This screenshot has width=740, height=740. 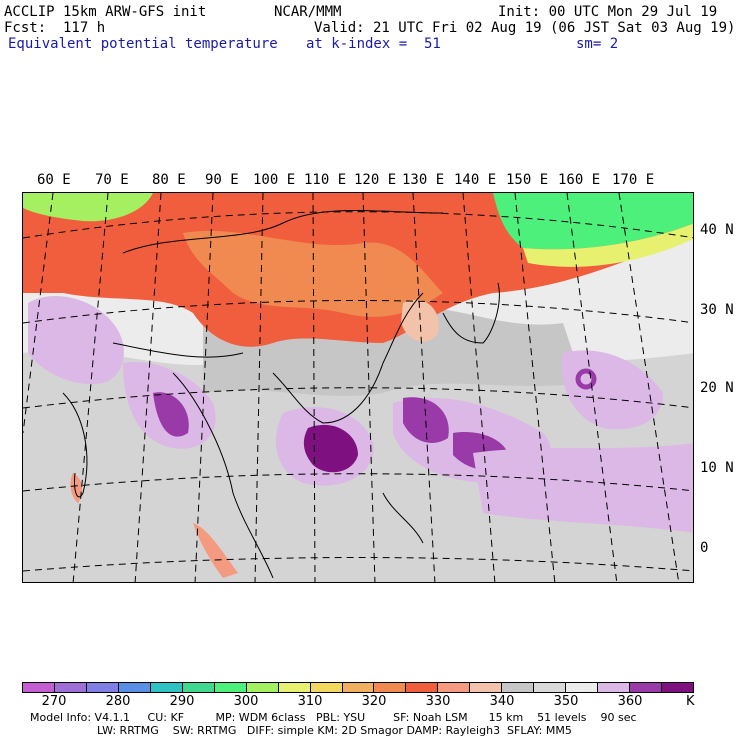 What do you see at coordinates (222, 180) in the screenshot?
I see `lon-label-90e: 90 E` at bounding box center [222, 180].